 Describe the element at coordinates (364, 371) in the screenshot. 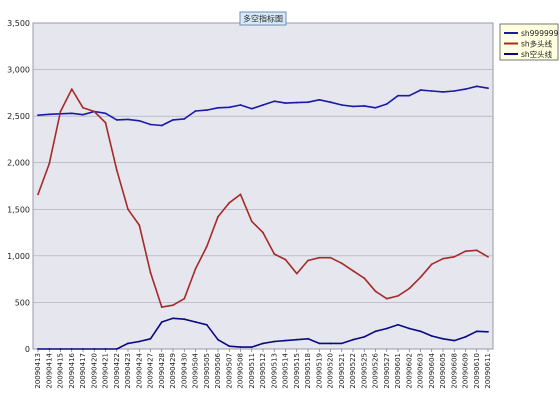

I see `x-tick-label: 20090525` at that location.